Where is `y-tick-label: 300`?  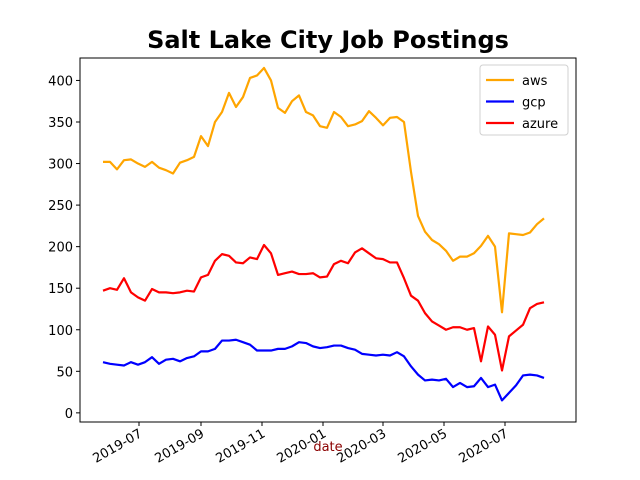
y-tick-label: 300 is located at coordinates (60, 165).